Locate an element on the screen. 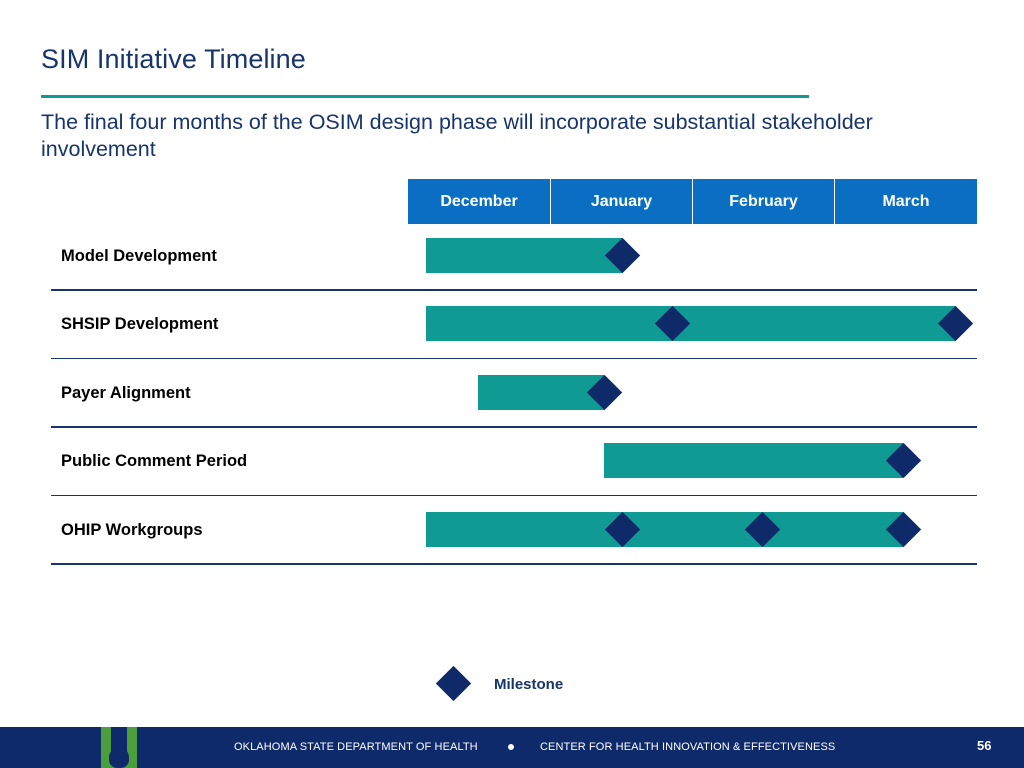 This screenshot has height=768, width=1024. month-march: March is located at coordinates (905, 201).